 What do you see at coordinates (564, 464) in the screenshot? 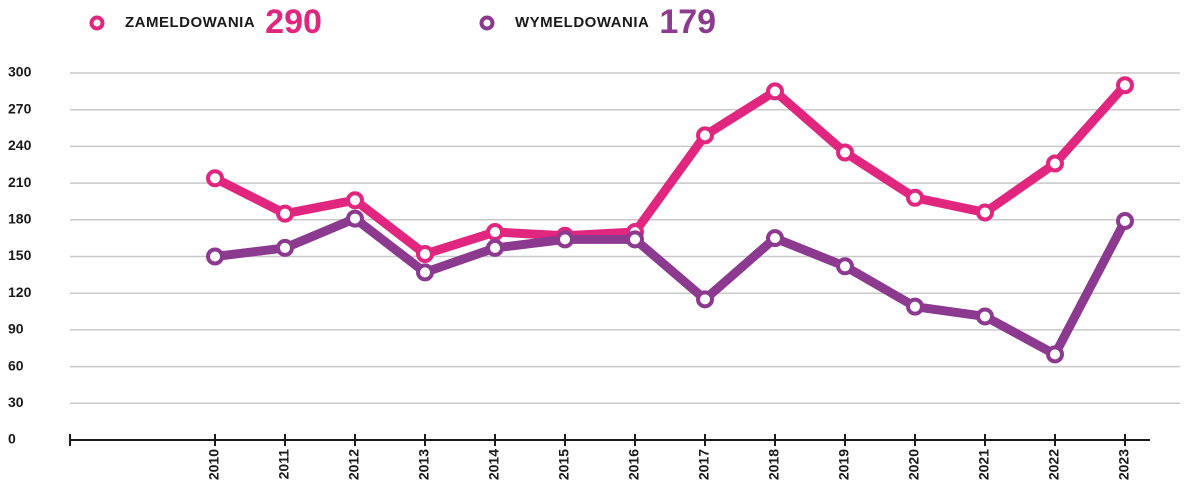
I see `x-tick-label: 2015` at bounding box center [564, 464].